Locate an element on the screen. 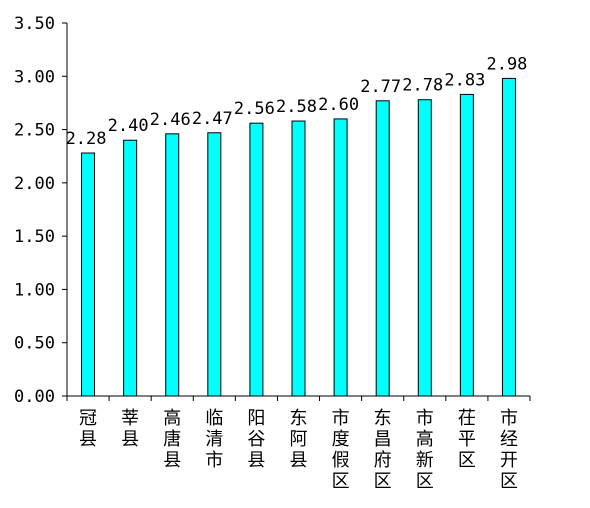 The height and width of the screenshot is (508, 590). x-axis is located at coordinates (298, 398).